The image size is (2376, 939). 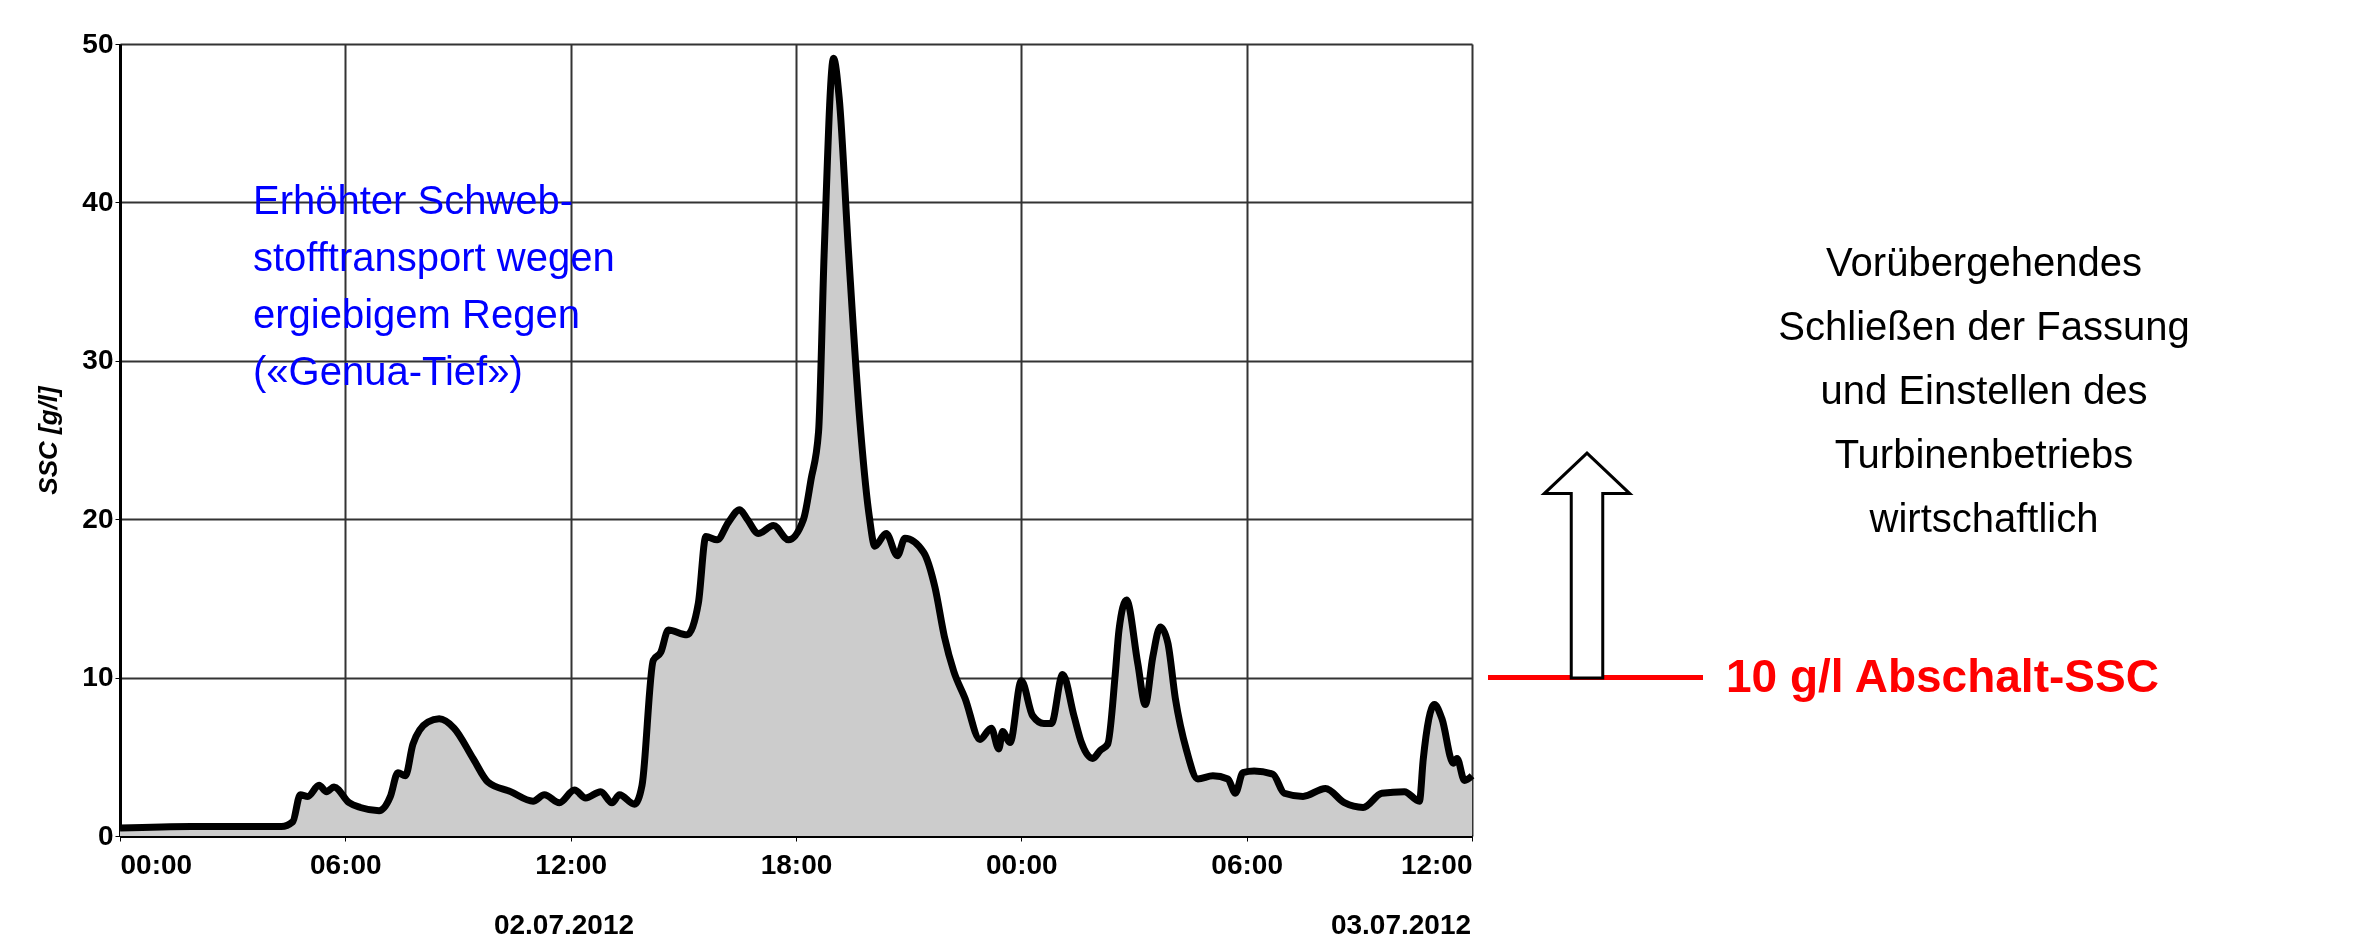 I want to click on y-tick-label: 30, so click(x=98, y=360).